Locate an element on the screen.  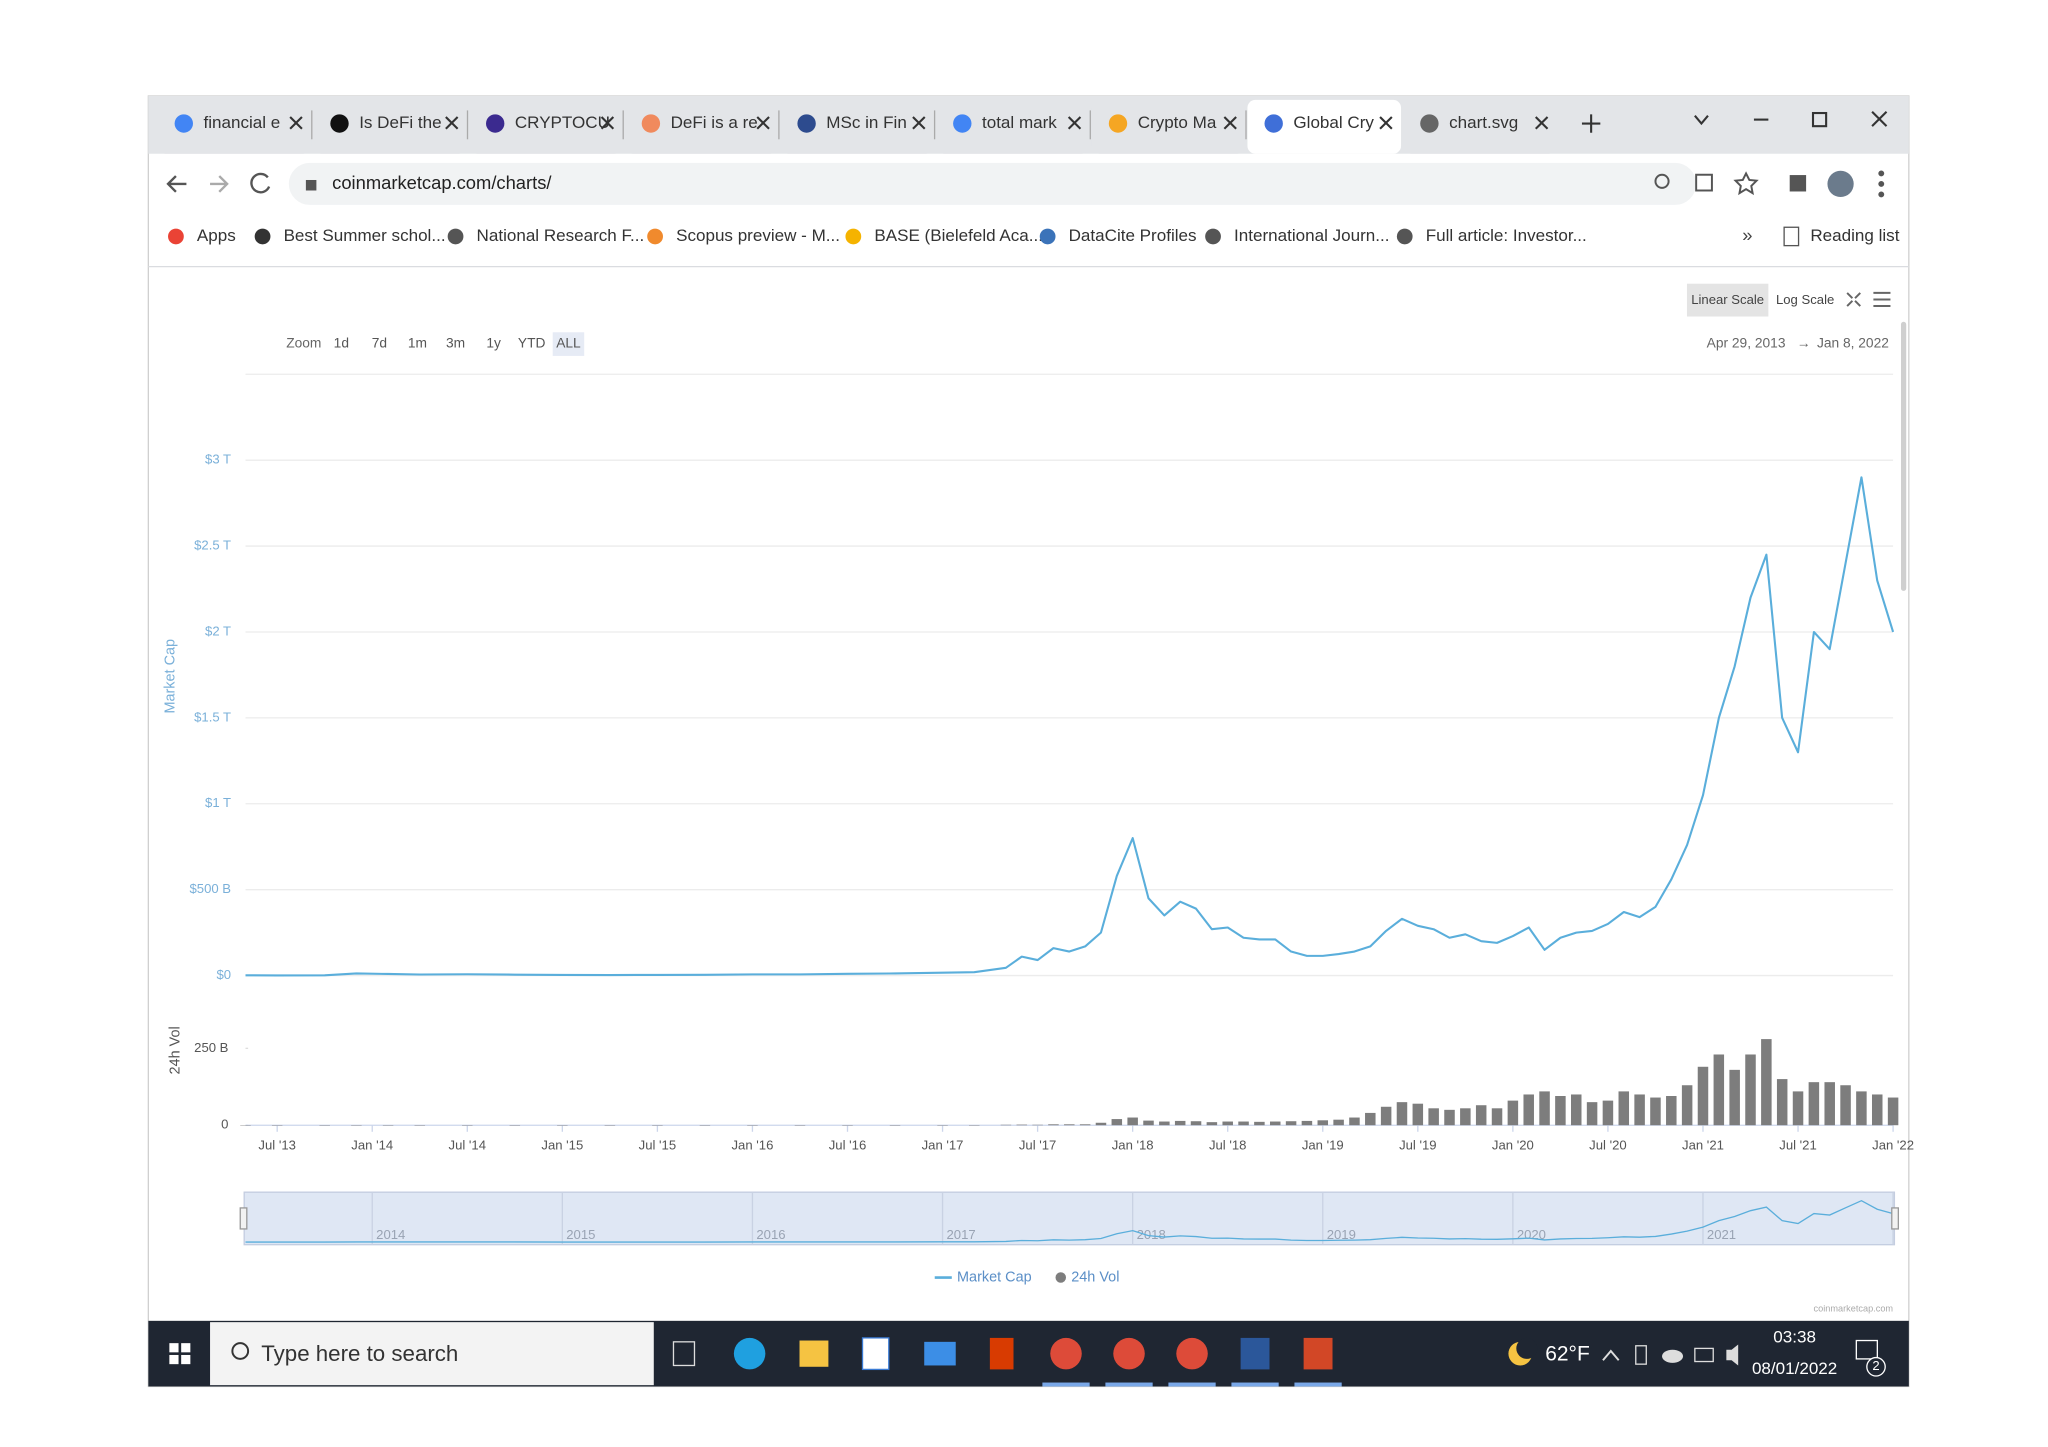
bookmark: DataCite Profiles is located at coordinates (1133, 235).